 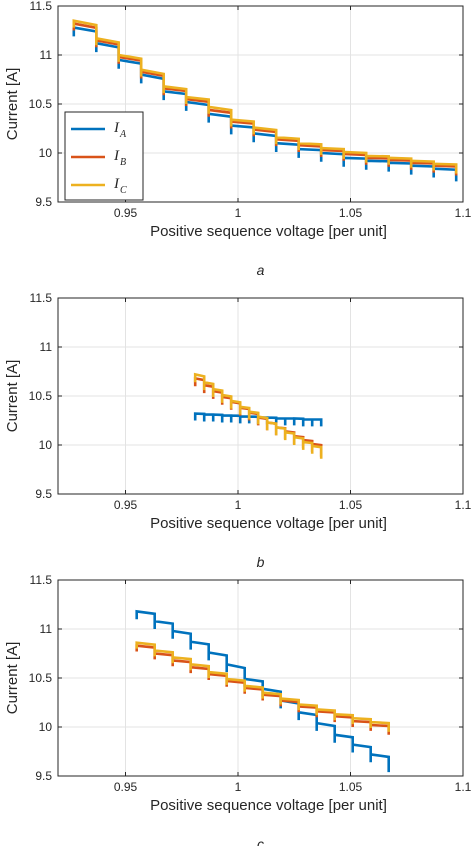 What do you see at coordinates (261, 562) in the screenshot?
I see `panel-label: b` at bounding box center [261, 562].